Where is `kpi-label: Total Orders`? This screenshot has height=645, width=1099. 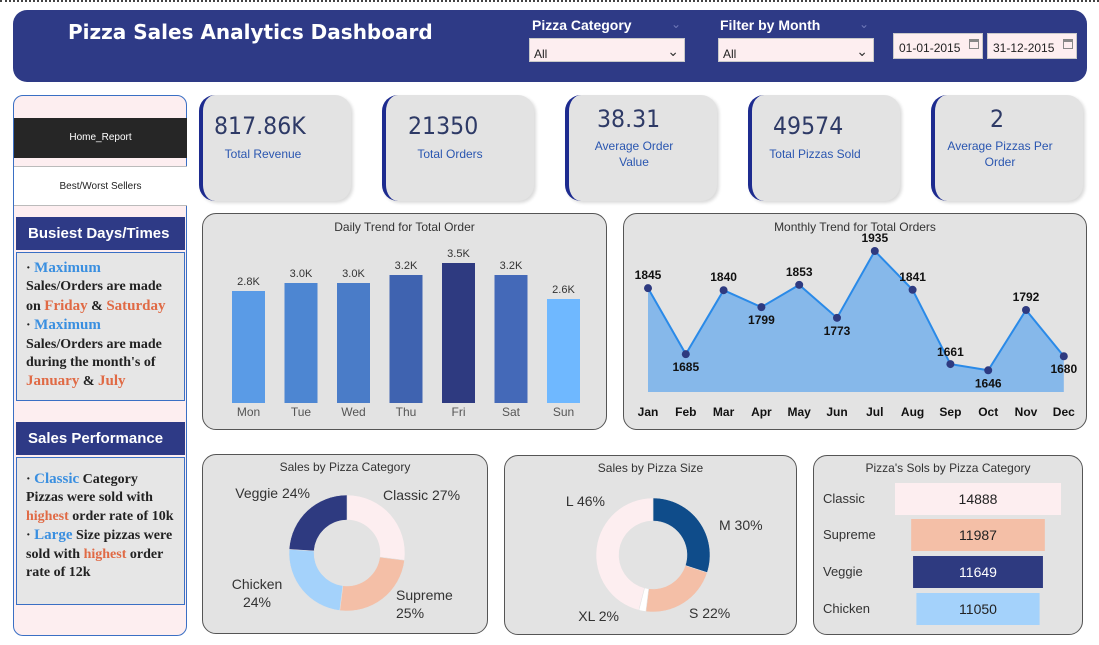
kpi-label: Total Orders is located at coordinates (450, 154).